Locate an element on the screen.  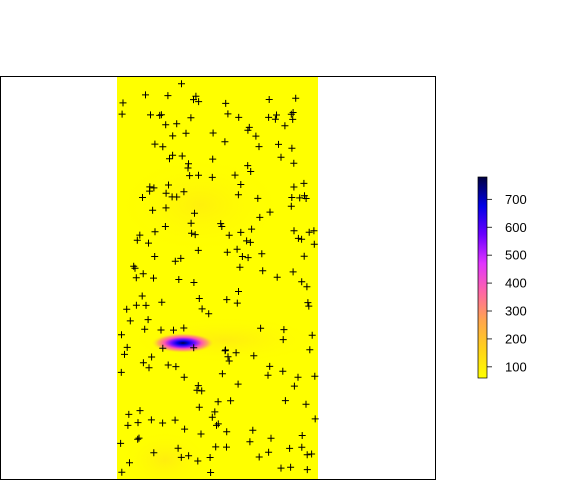
raster-hotspot is located at coordinates (183, 343).